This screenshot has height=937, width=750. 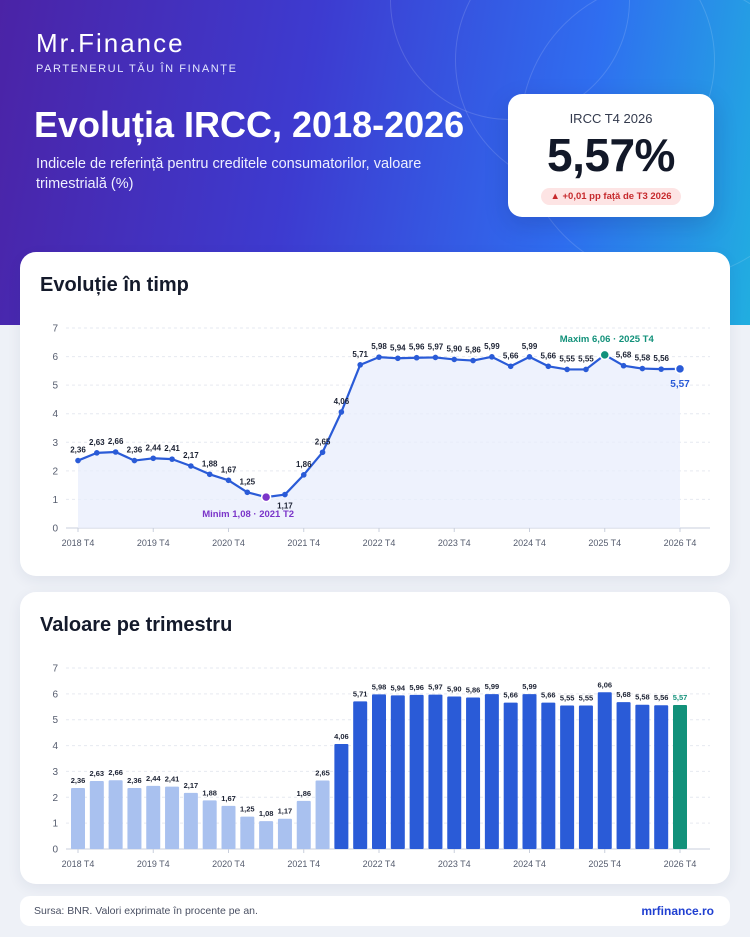 I want to click on data-label: 2,41, so click(x=172, y=448).